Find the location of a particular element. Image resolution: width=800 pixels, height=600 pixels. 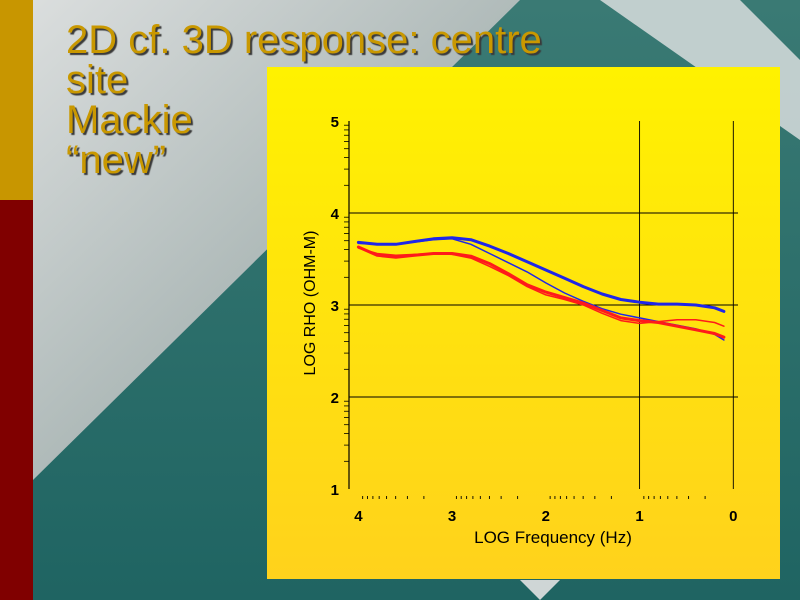

x-tick-label: 3 is located at coordinates (452, 516).